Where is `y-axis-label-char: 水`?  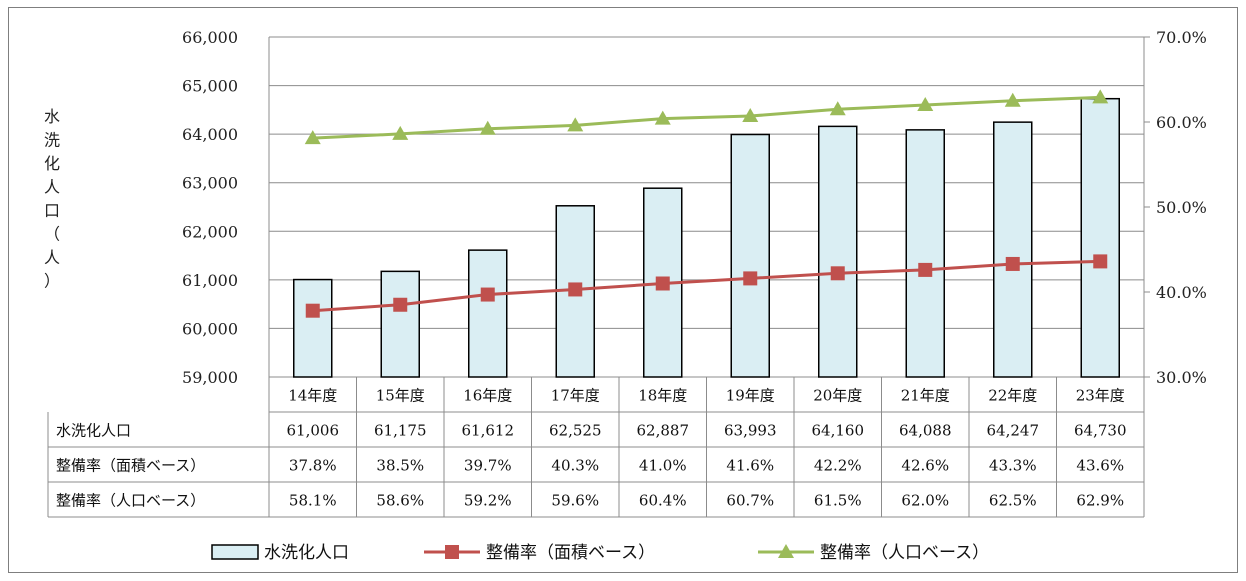 y-axis-label-char: 水 is located at coordinates (52, 116).